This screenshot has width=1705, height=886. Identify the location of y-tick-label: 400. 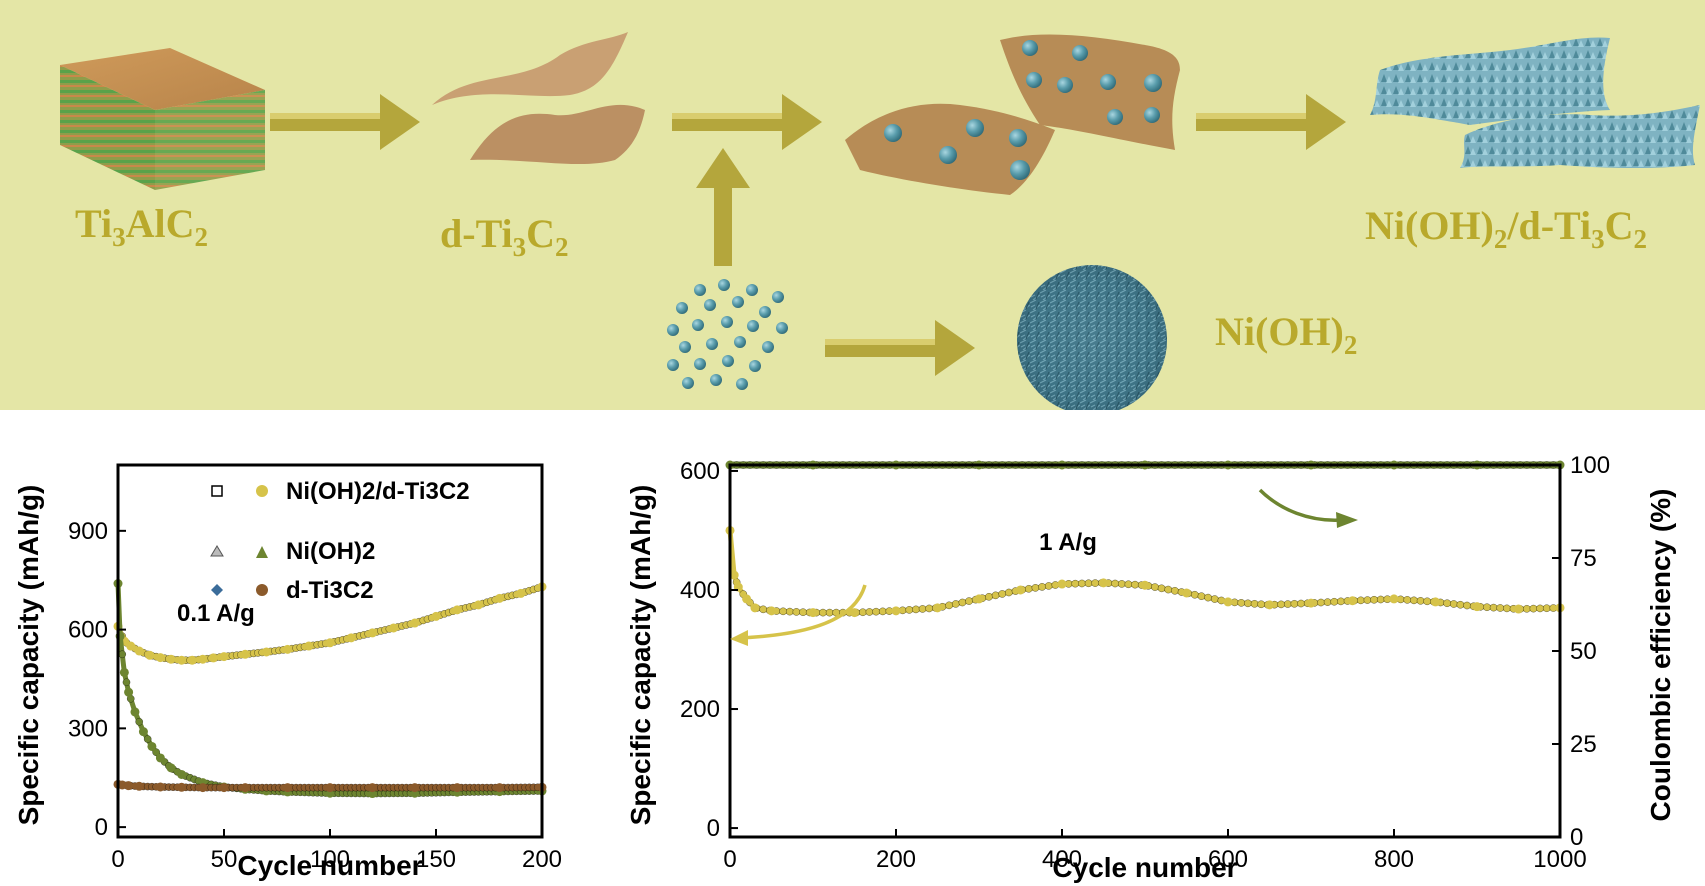
(700, 590).